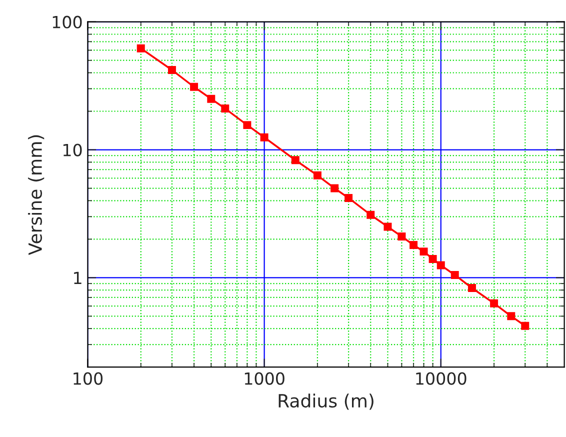 Image resolution: width=566 pixels, height=437 pixels. What do you see at coordinates (36, 195) in the screenshot?
I see `y-axis-title: Versine (mm)` at bounding box center [36, 195].